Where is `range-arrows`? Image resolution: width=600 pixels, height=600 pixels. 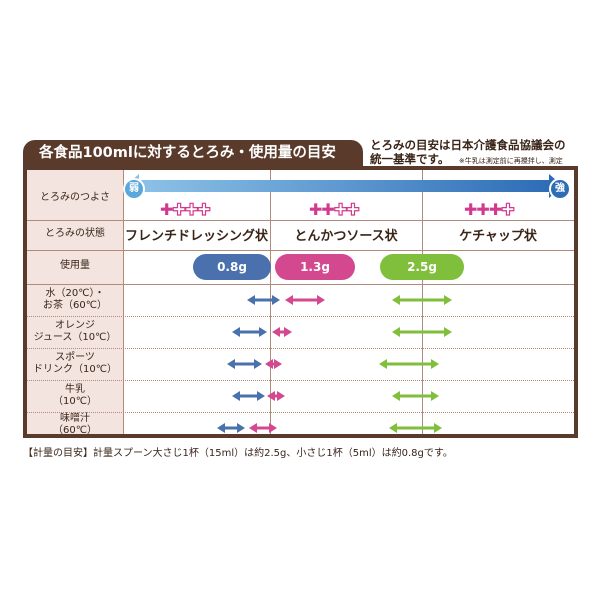 range-arrows is located at coordinates (334, 364).